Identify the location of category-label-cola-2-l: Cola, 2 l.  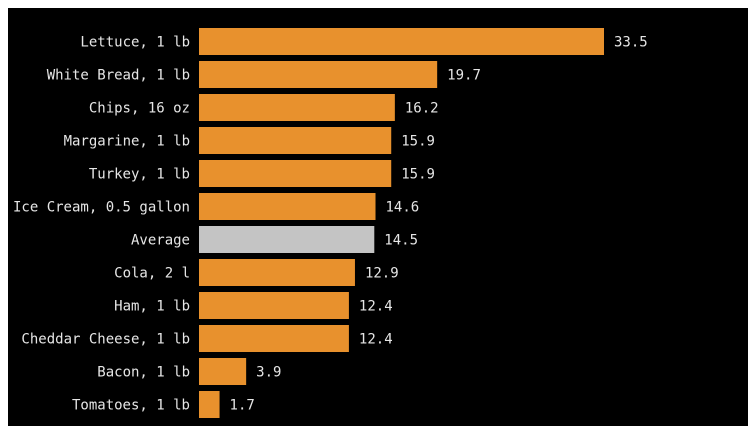
(152, 274).